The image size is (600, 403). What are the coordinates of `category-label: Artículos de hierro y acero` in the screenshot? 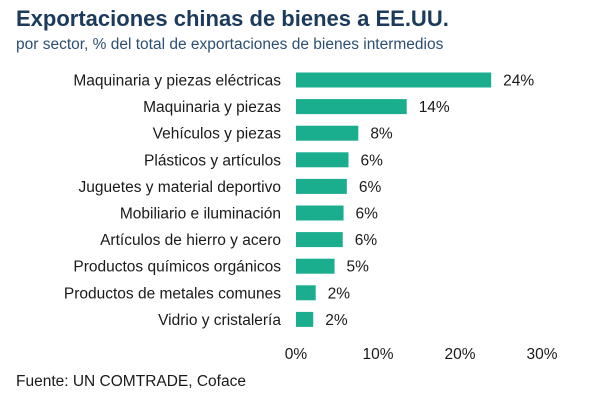 It's located at (190, 240).